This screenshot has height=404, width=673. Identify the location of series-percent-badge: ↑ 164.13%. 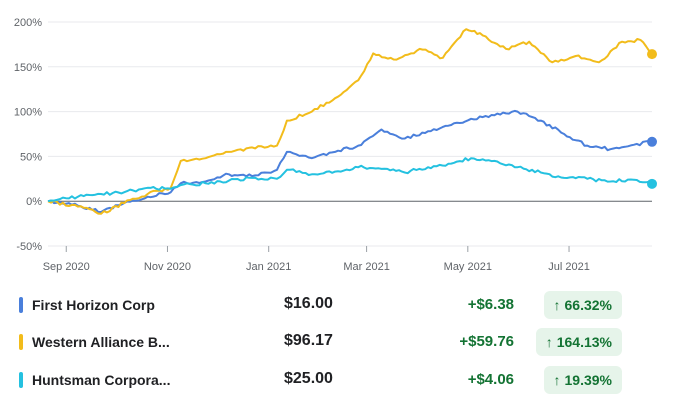
(578, 342).